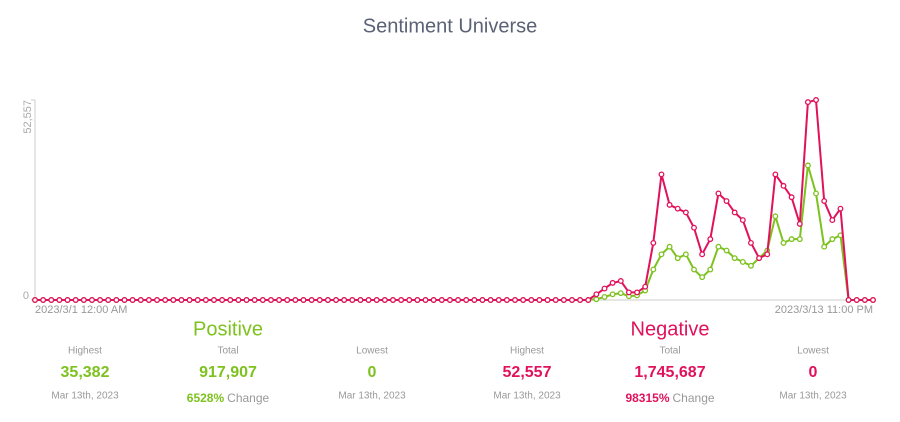  Describe the element at coordinates (228, 372) in the screenshot. I see `stat-value: 917,907` at that location.